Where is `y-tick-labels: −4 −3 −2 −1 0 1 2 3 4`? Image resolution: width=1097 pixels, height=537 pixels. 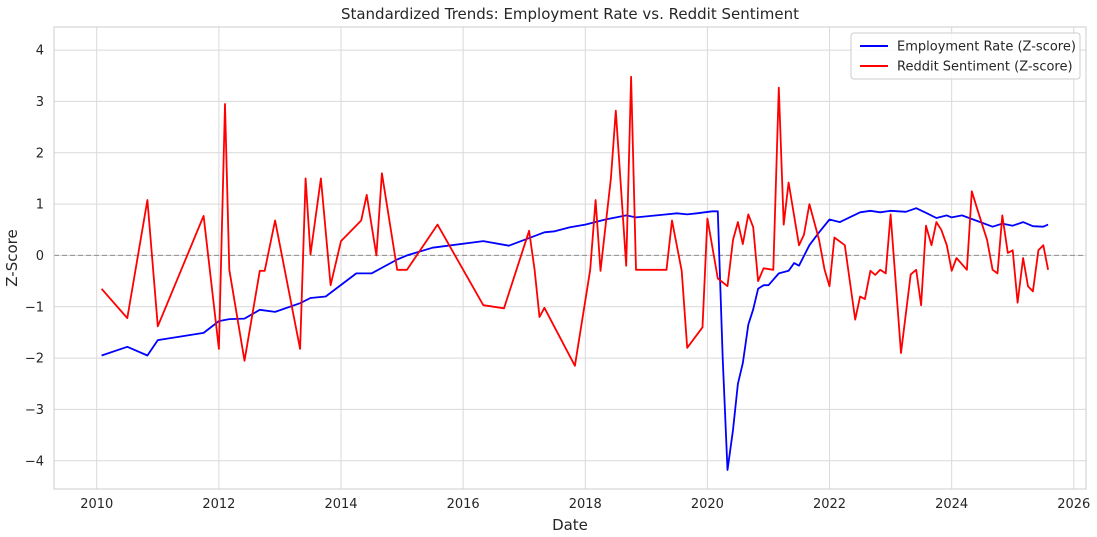
y-tick-labels: −4 −3 −2 −1 0 1 2 3 4 is located at coordinates (34, 257).